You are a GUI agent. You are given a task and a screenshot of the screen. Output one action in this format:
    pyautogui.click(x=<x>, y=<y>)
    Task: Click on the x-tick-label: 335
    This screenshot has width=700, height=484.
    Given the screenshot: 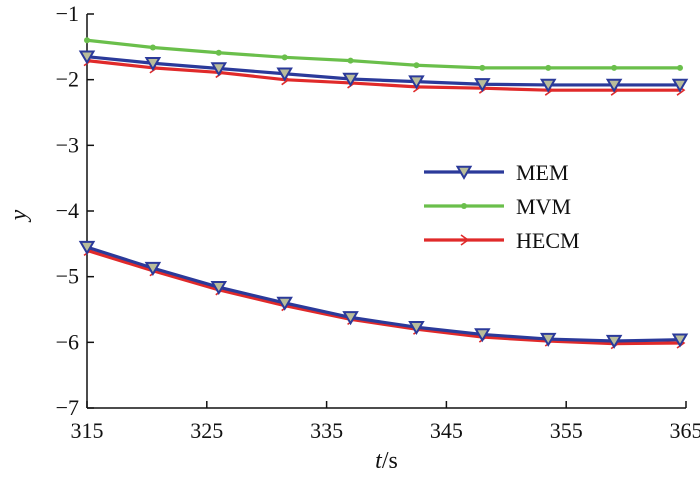 What is the action you would take?
    pyautogui.click(x=326, y=430)
    